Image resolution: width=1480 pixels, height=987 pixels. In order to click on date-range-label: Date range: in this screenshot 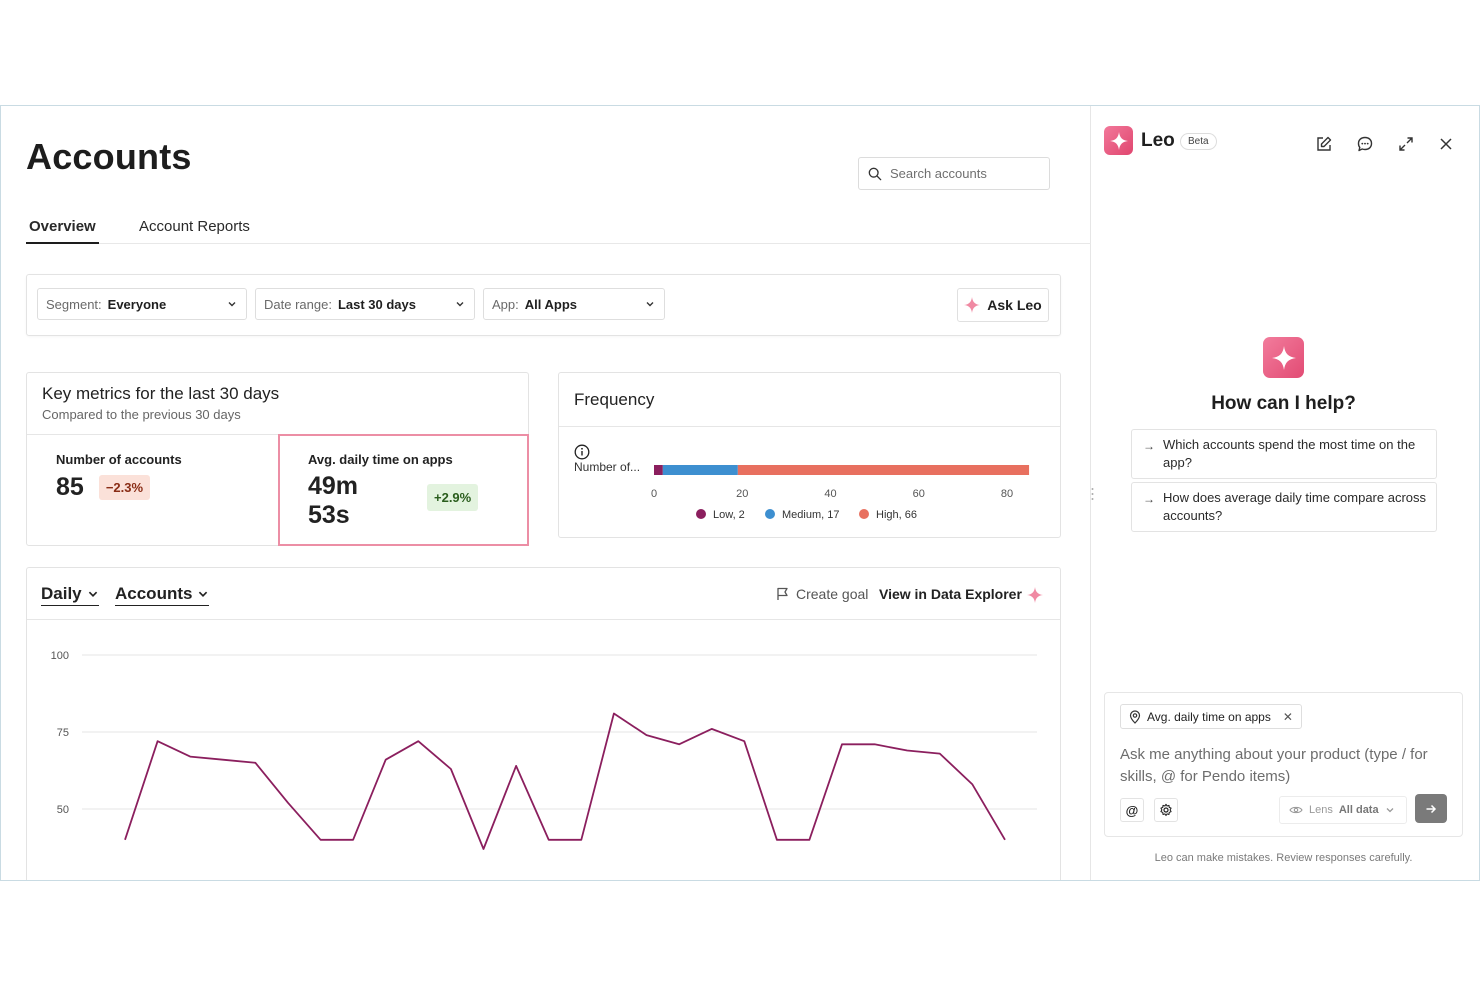, I will do `click(298, 304)`.